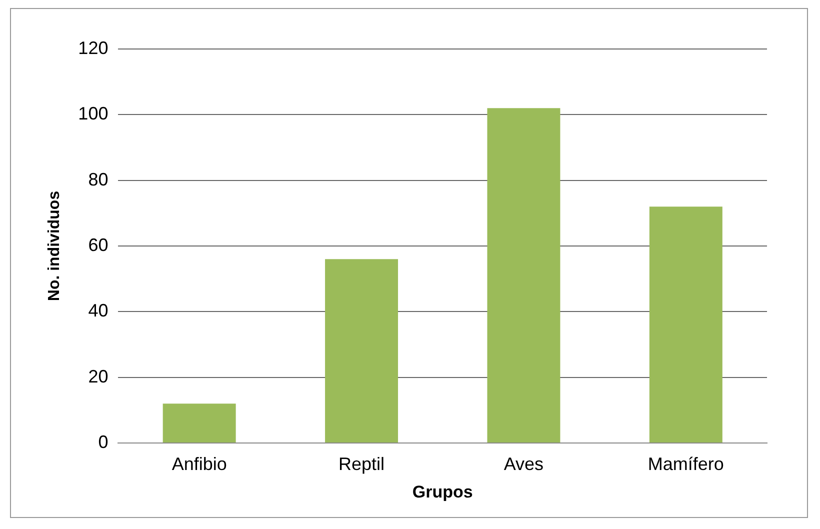  What do you see at coordinates (103, 442) in the screenshot?
I see `y-tick-label: 0` at bounding box center [103, 442].